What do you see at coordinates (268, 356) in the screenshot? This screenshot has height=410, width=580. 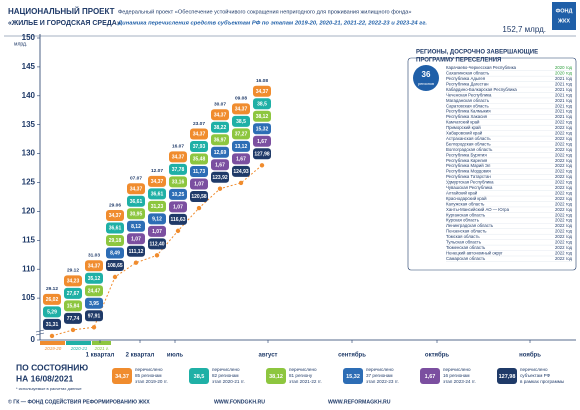 I see `x-tick-label: август` at bounding box center [268, 356].